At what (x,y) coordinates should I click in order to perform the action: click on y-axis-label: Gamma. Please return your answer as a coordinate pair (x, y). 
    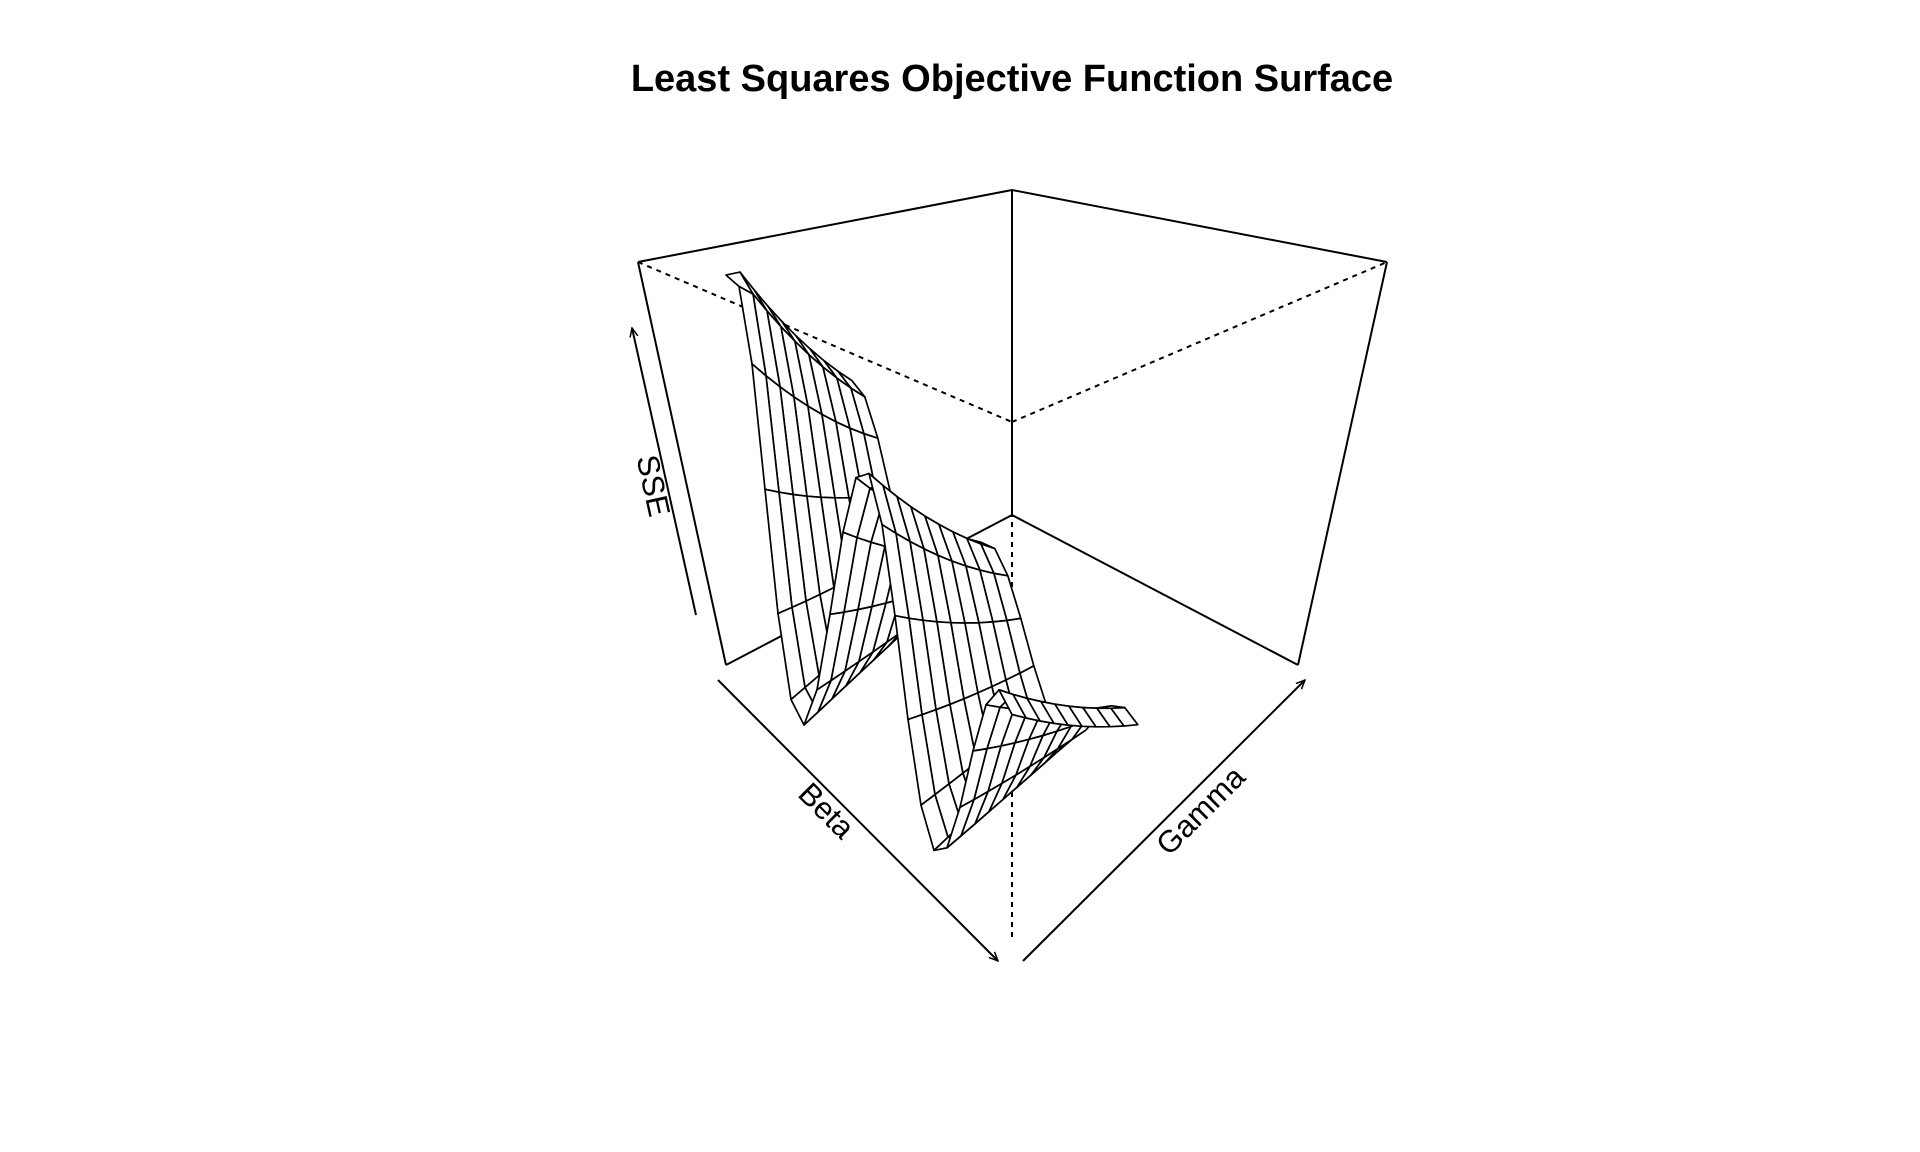
    Looking at the image, I should click on (1200, 810).